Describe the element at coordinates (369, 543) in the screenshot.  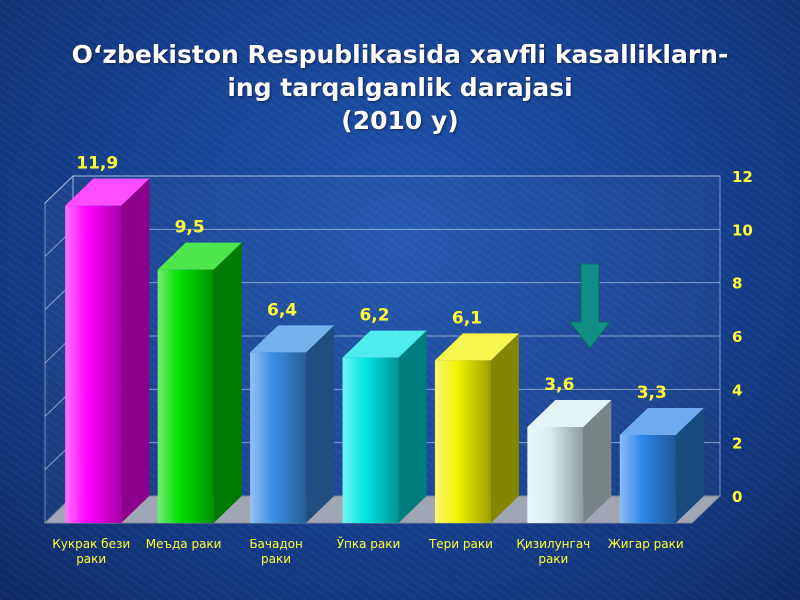
I see `category-label: Ўпка раки` at that location.